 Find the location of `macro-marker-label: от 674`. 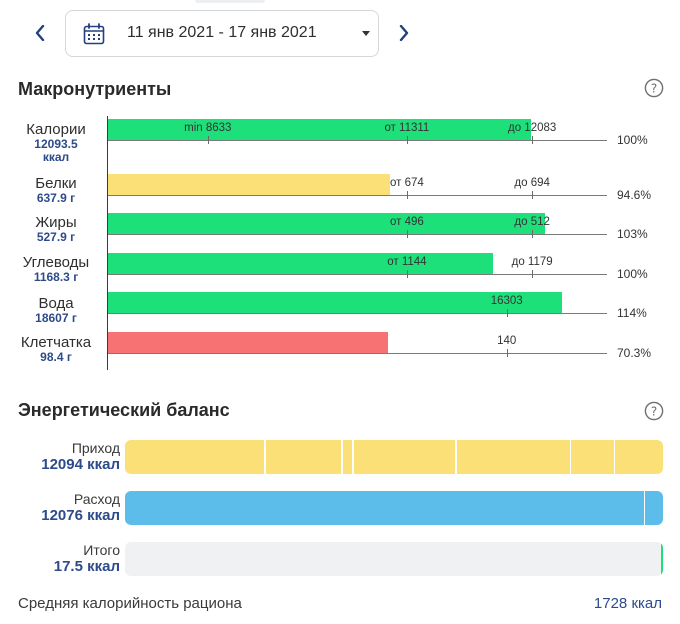

macro-marker-label: от 674 is located at coordinates (406, 183).